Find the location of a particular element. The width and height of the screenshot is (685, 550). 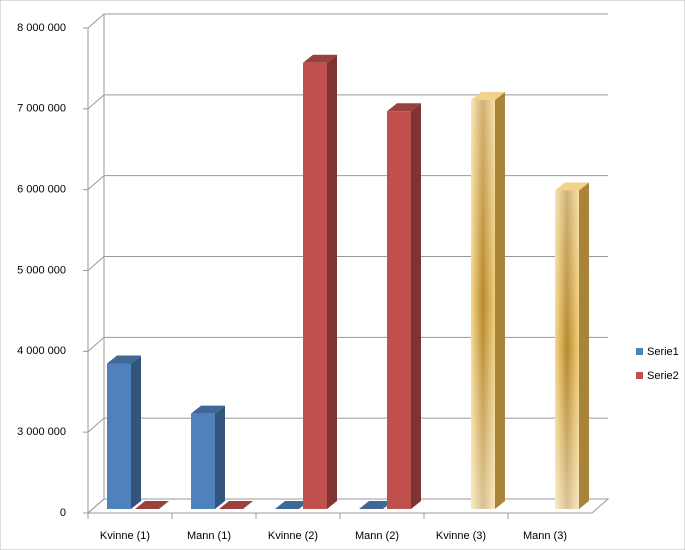

legend-label: Serie1 is located at coordinates (663, 352).